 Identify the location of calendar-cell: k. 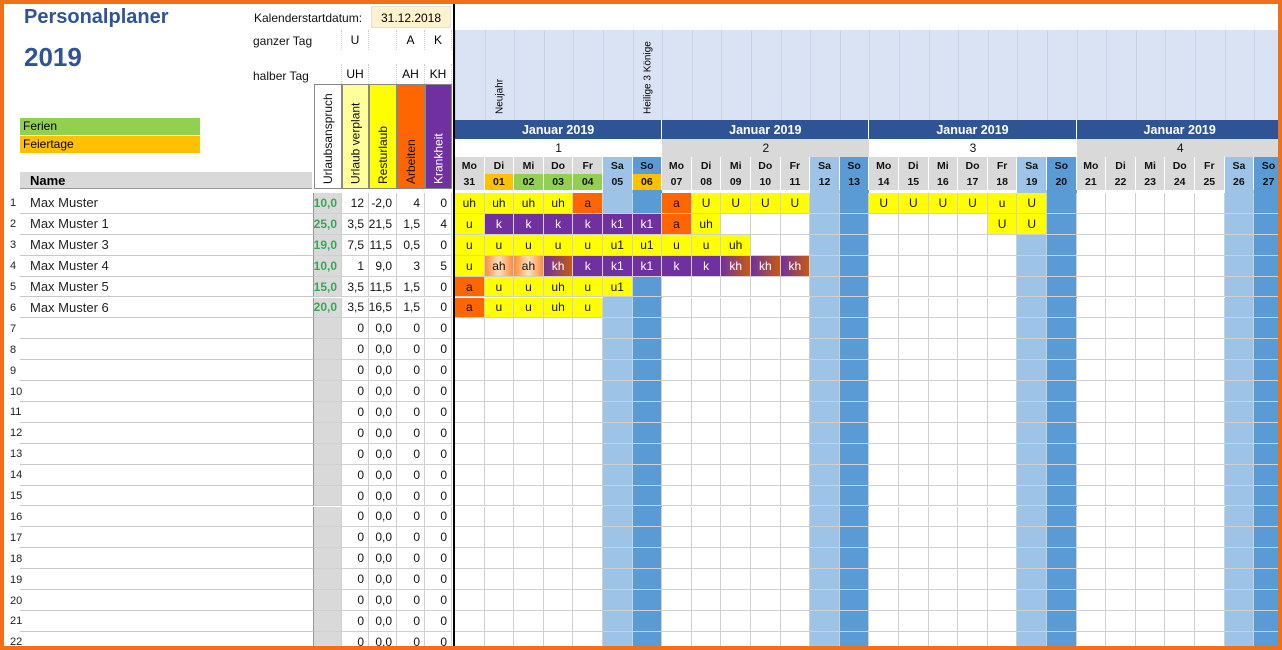
(499, 224).